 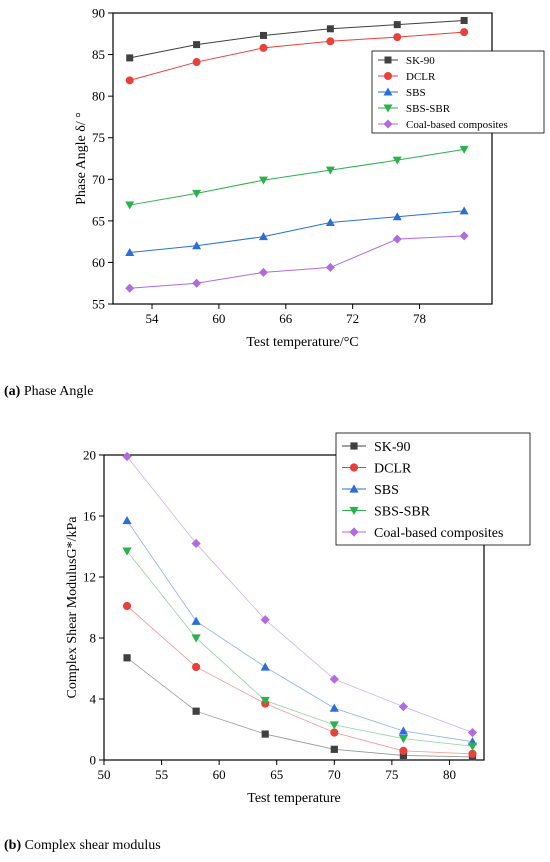 What do you see at coordinates (276, 774) in the screenshot?
I see `x-tick-label: 65` at bounding box center [276, 774].